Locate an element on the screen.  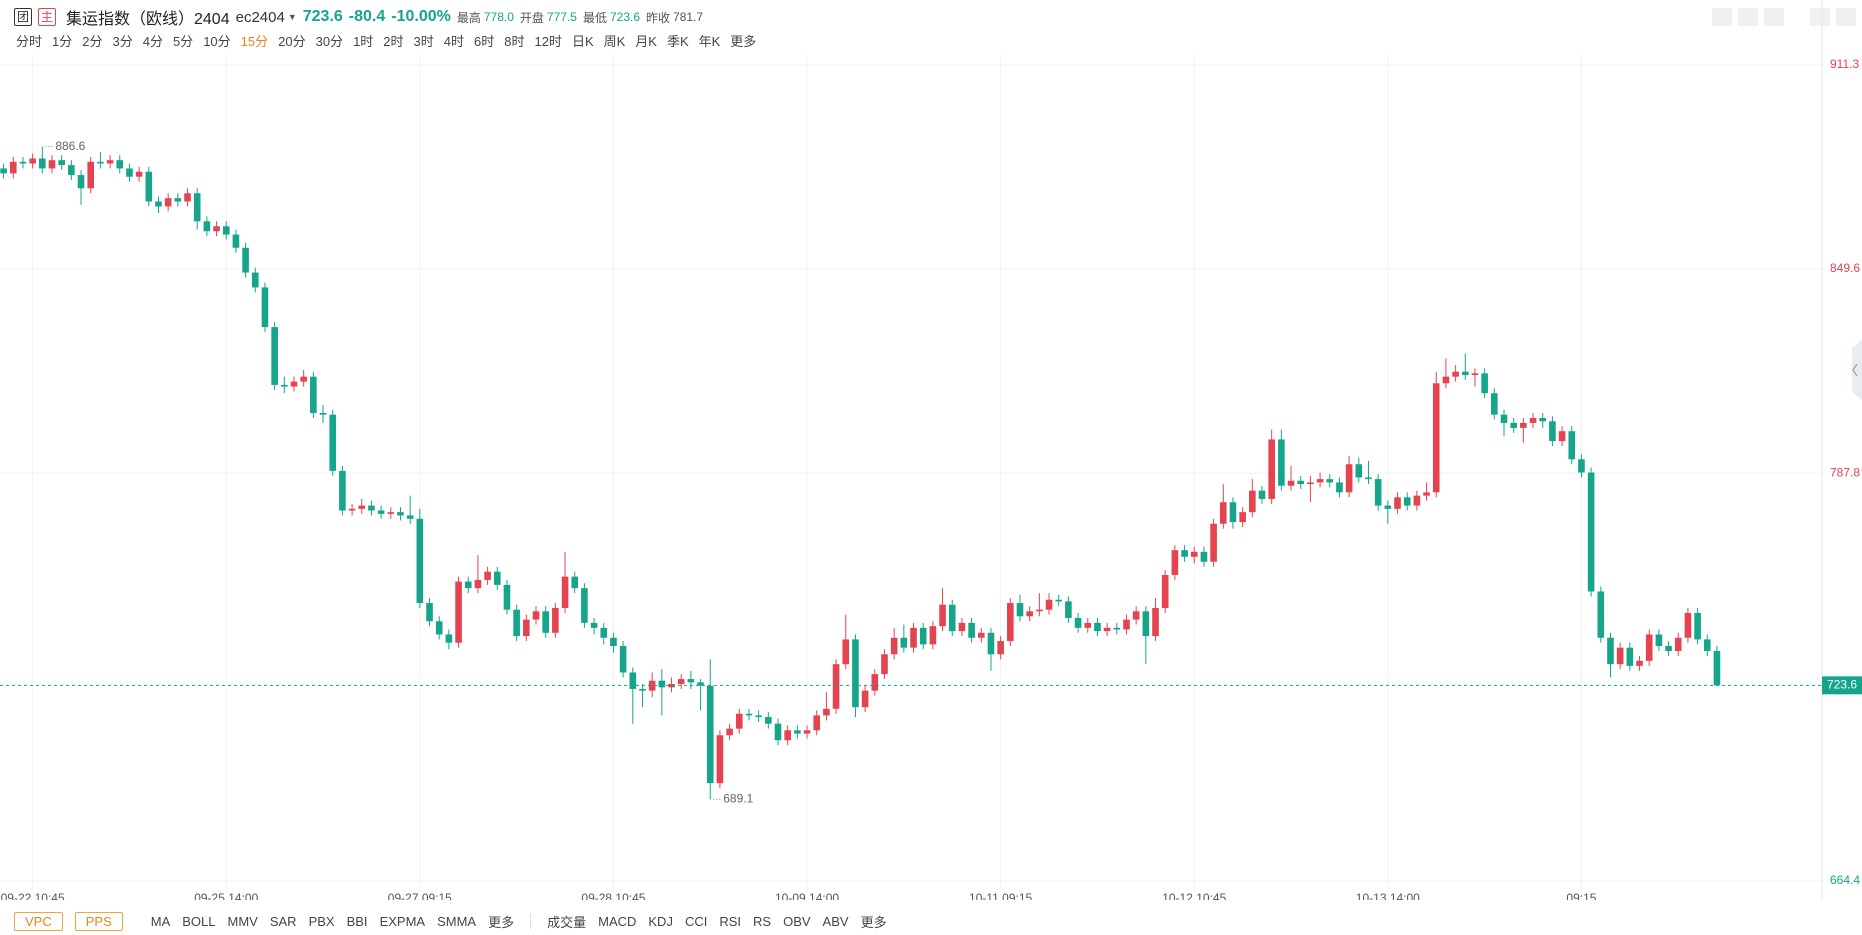
period-tab: 2时 is located at coordinates (393, 41).